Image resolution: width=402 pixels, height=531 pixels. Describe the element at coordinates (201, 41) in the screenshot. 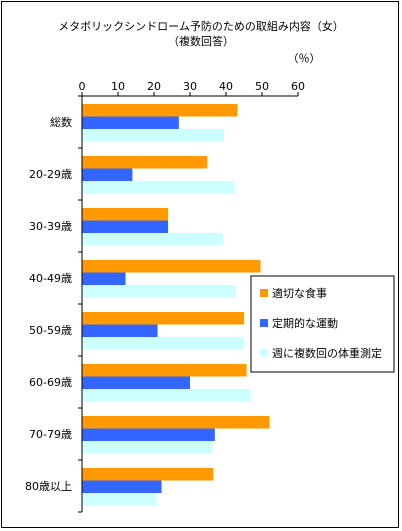

I see `chart-subtitle: （複数回答）` at that location.